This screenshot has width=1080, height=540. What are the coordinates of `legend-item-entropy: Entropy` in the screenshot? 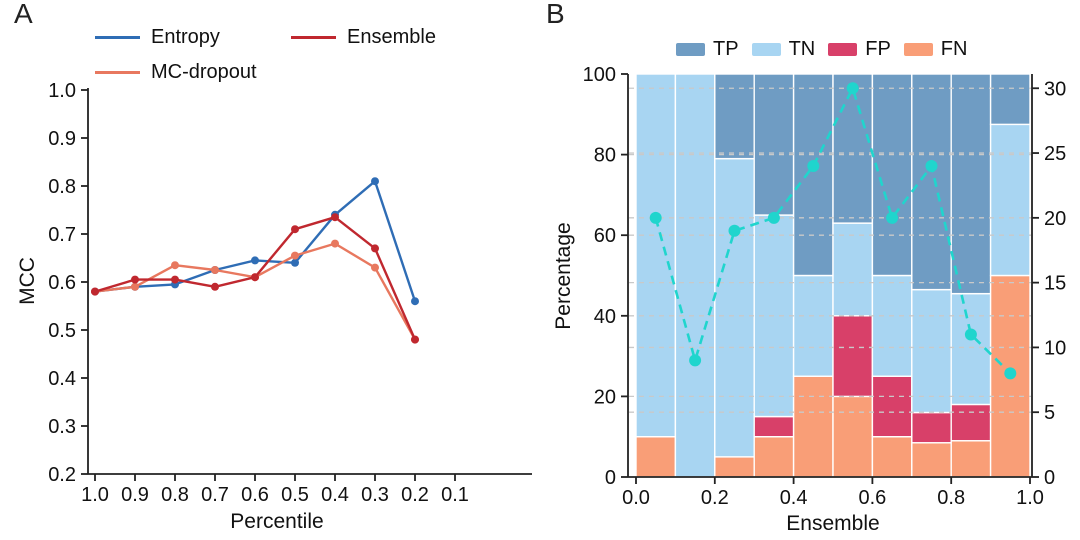 It's located at (193, 37).